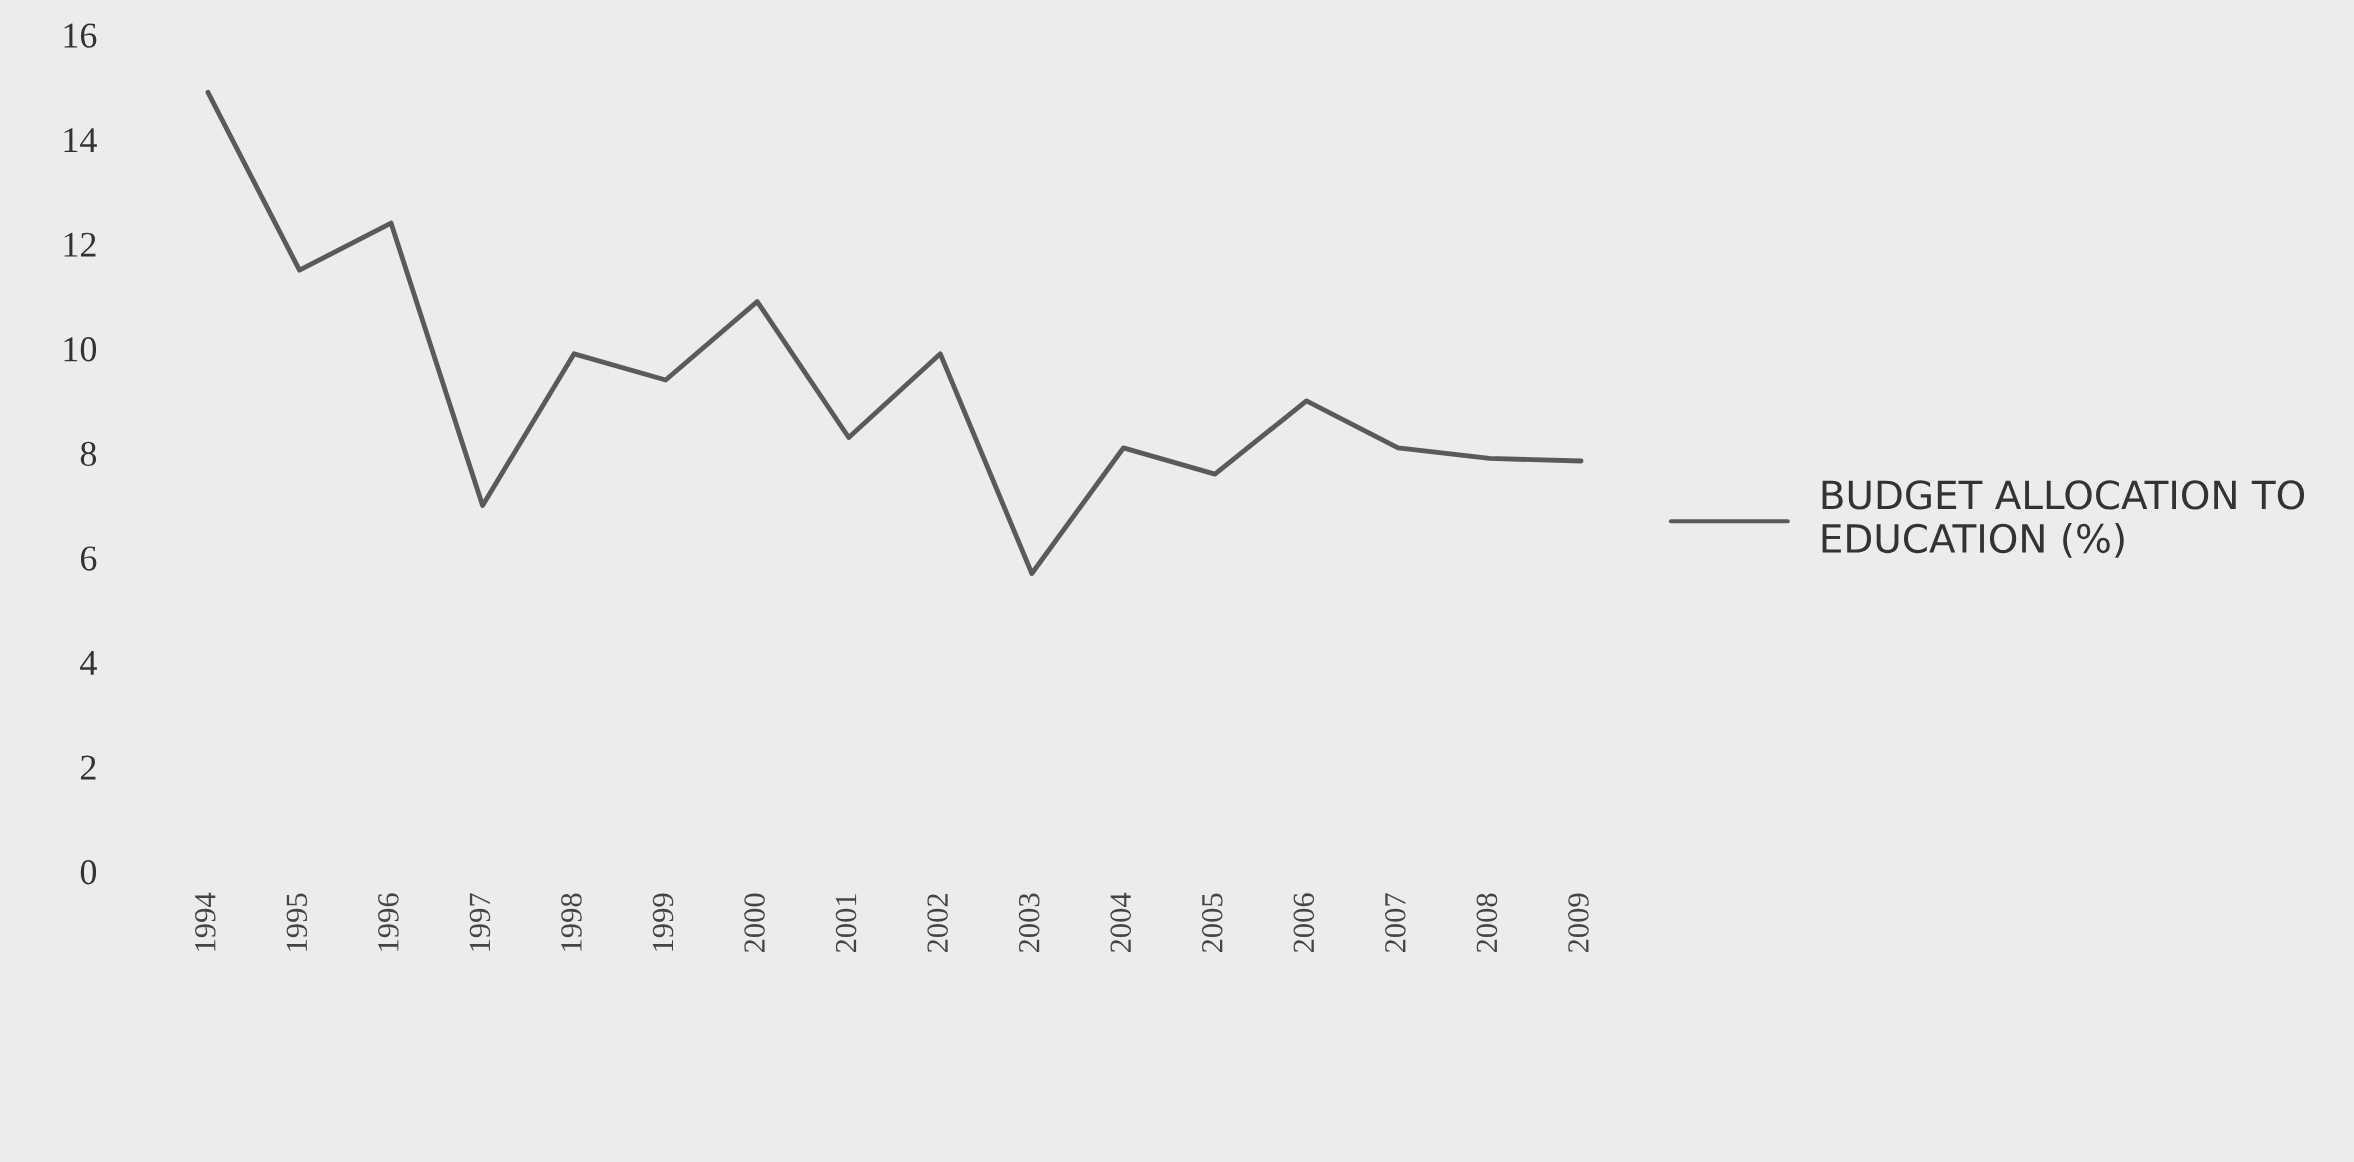 This screenshot has width=2354, height=1162. Describe the element at coordinates (80, 35) in the screenshot. I see `y-tick-label: 16` at that location.